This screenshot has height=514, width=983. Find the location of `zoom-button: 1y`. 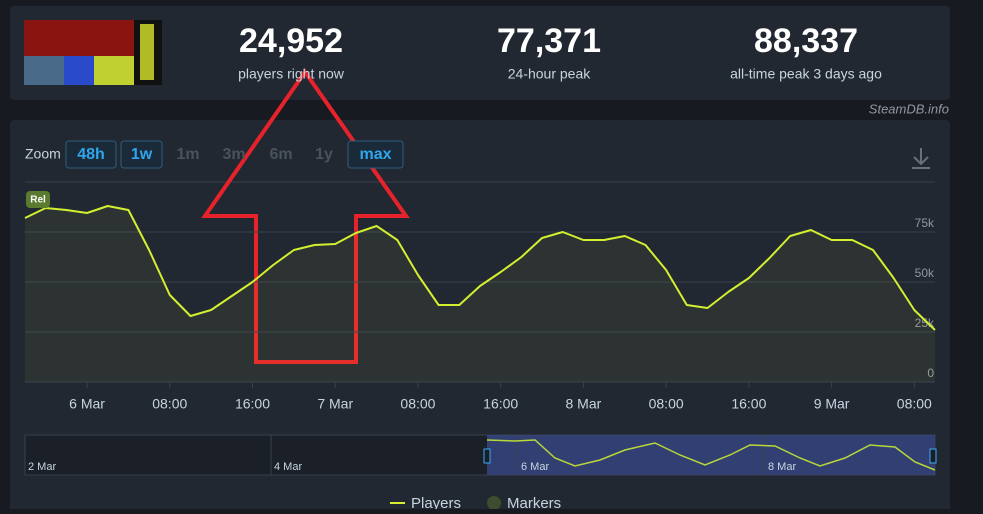

zoom-button: 1y is located at coordinates (324, 154).